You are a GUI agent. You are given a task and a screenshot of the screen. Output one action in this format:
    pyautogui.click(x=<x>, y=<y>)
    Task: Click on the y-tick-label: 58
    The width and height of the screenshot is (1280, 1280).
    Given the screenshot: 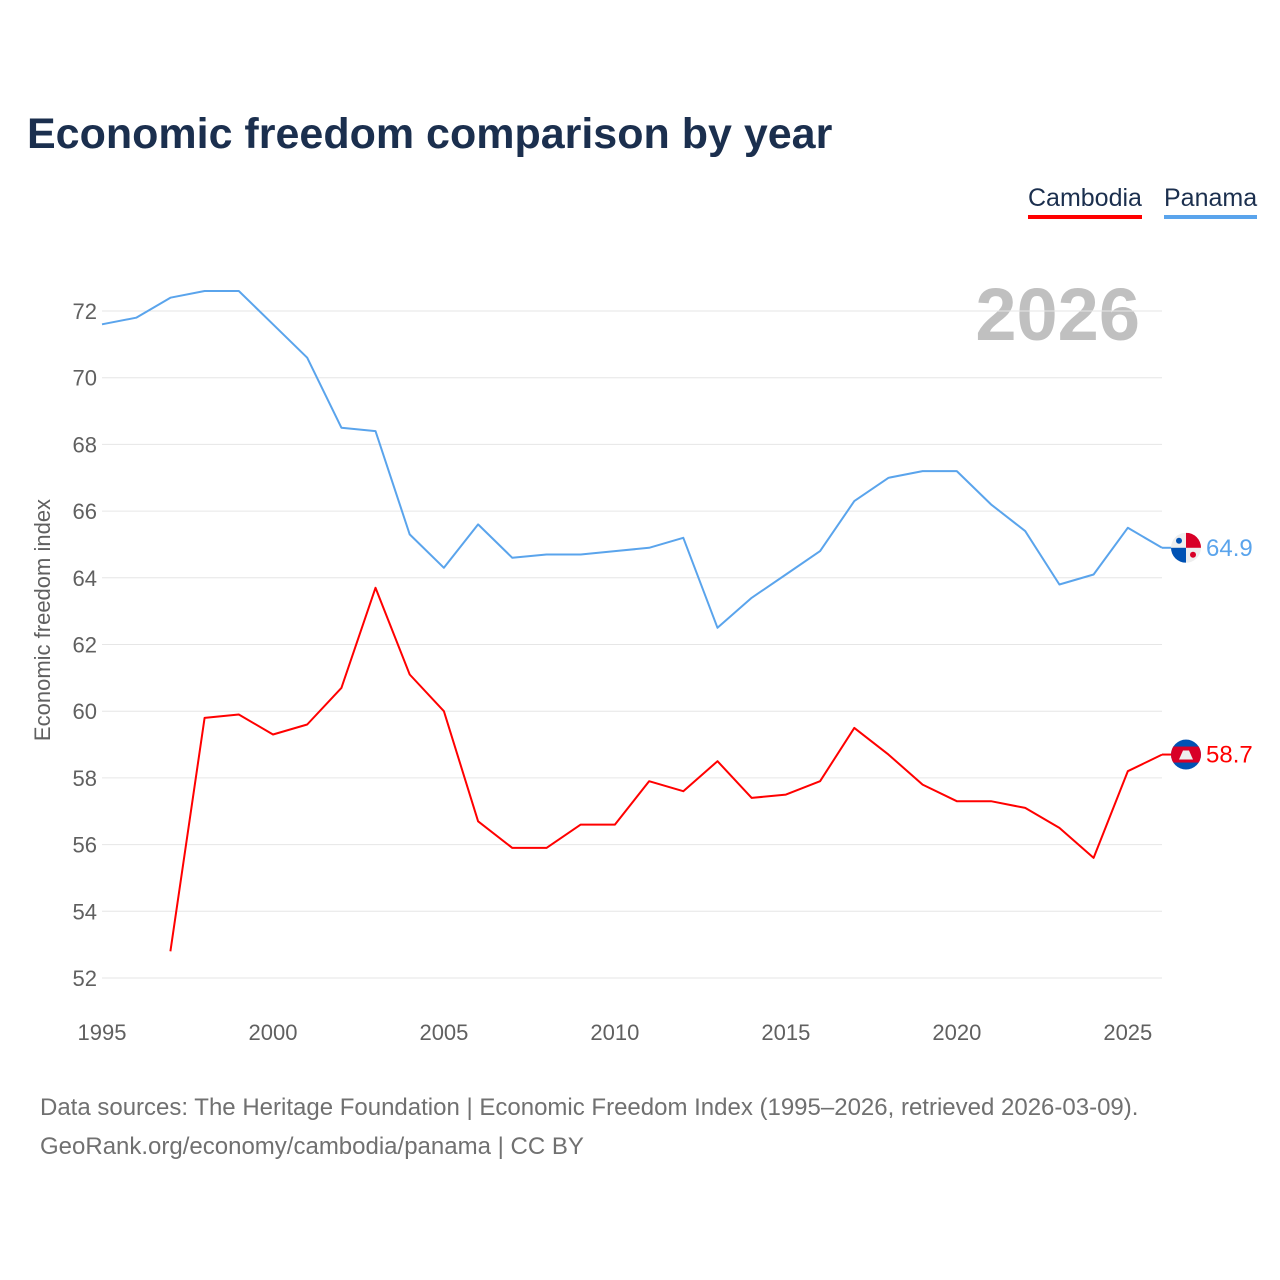 What is the action you would take?
    pyautogui.click(x=85, y=778)
    